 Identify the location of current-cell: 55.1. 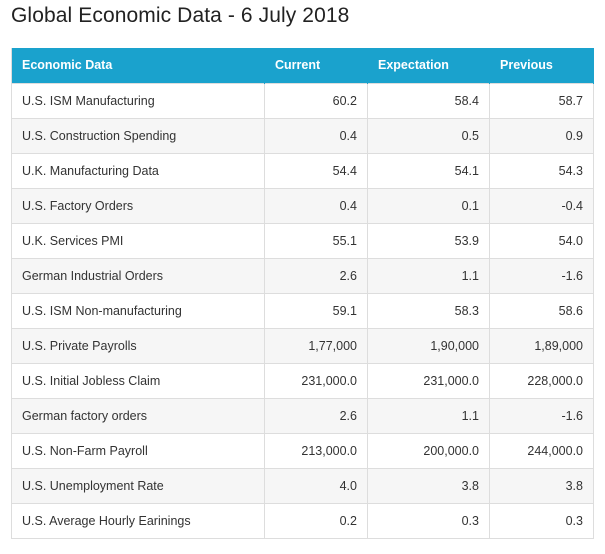
(316, 240).